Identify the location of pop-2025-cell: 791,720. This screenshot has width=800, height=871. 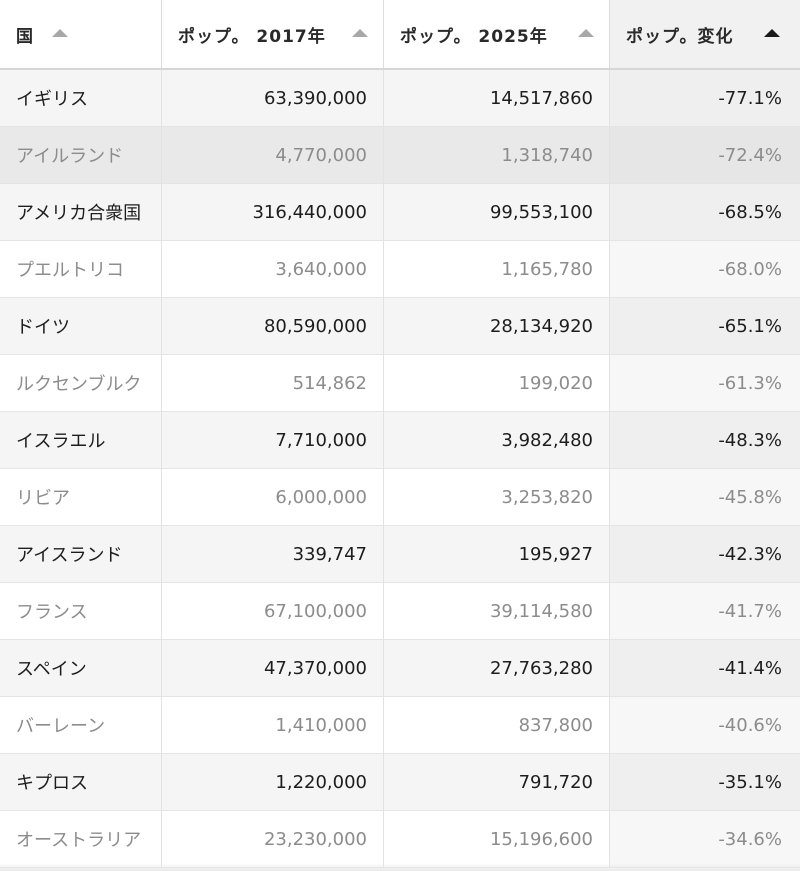
(497, 782).